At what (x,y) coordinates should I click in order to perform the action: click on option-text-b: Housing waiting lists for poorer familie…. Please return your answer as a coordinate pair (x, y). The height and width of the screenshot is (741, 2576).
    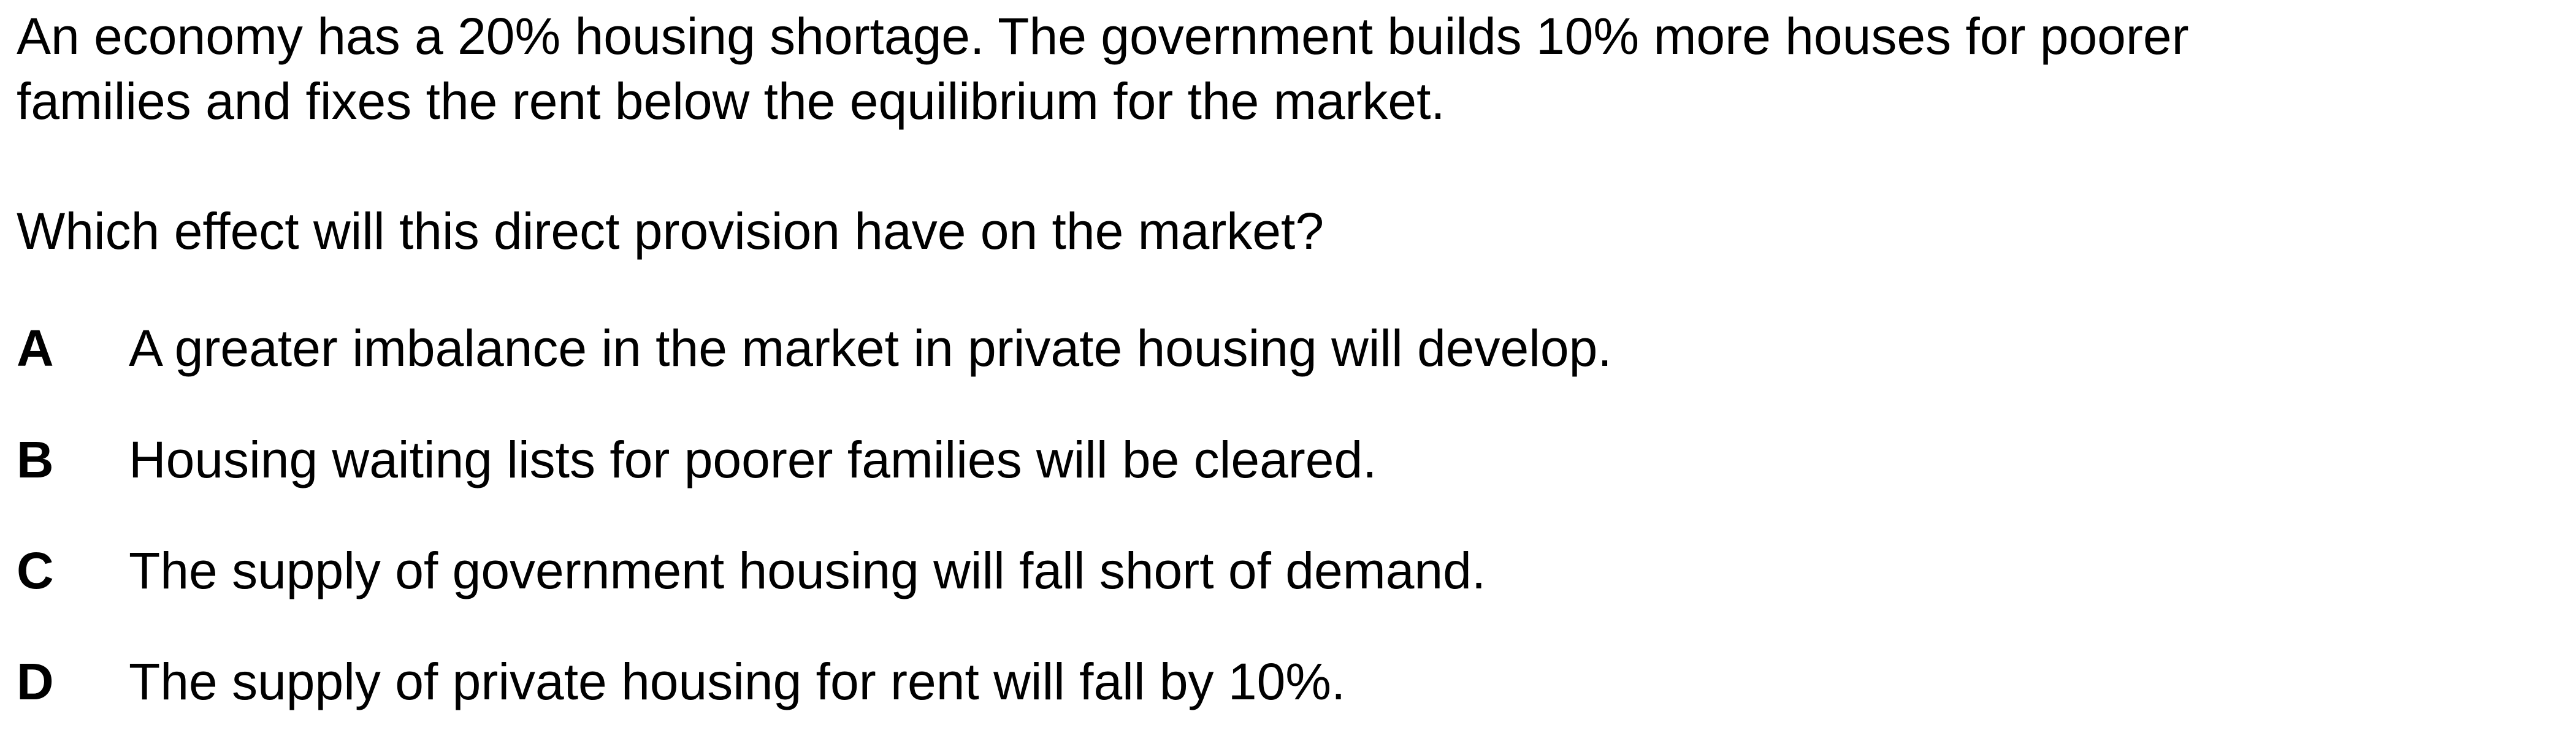
    Looking at the image, I should click on (753, 459).